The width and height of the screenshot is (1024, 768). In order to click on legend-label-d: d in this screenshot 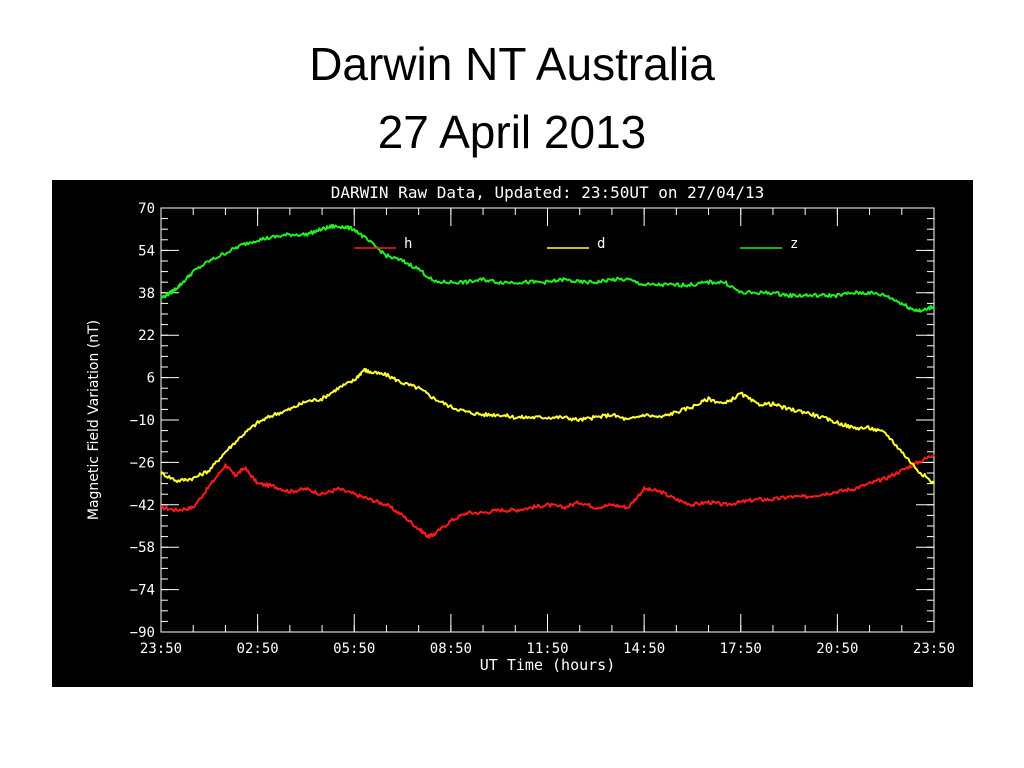, I will do `click(601, 244)`.